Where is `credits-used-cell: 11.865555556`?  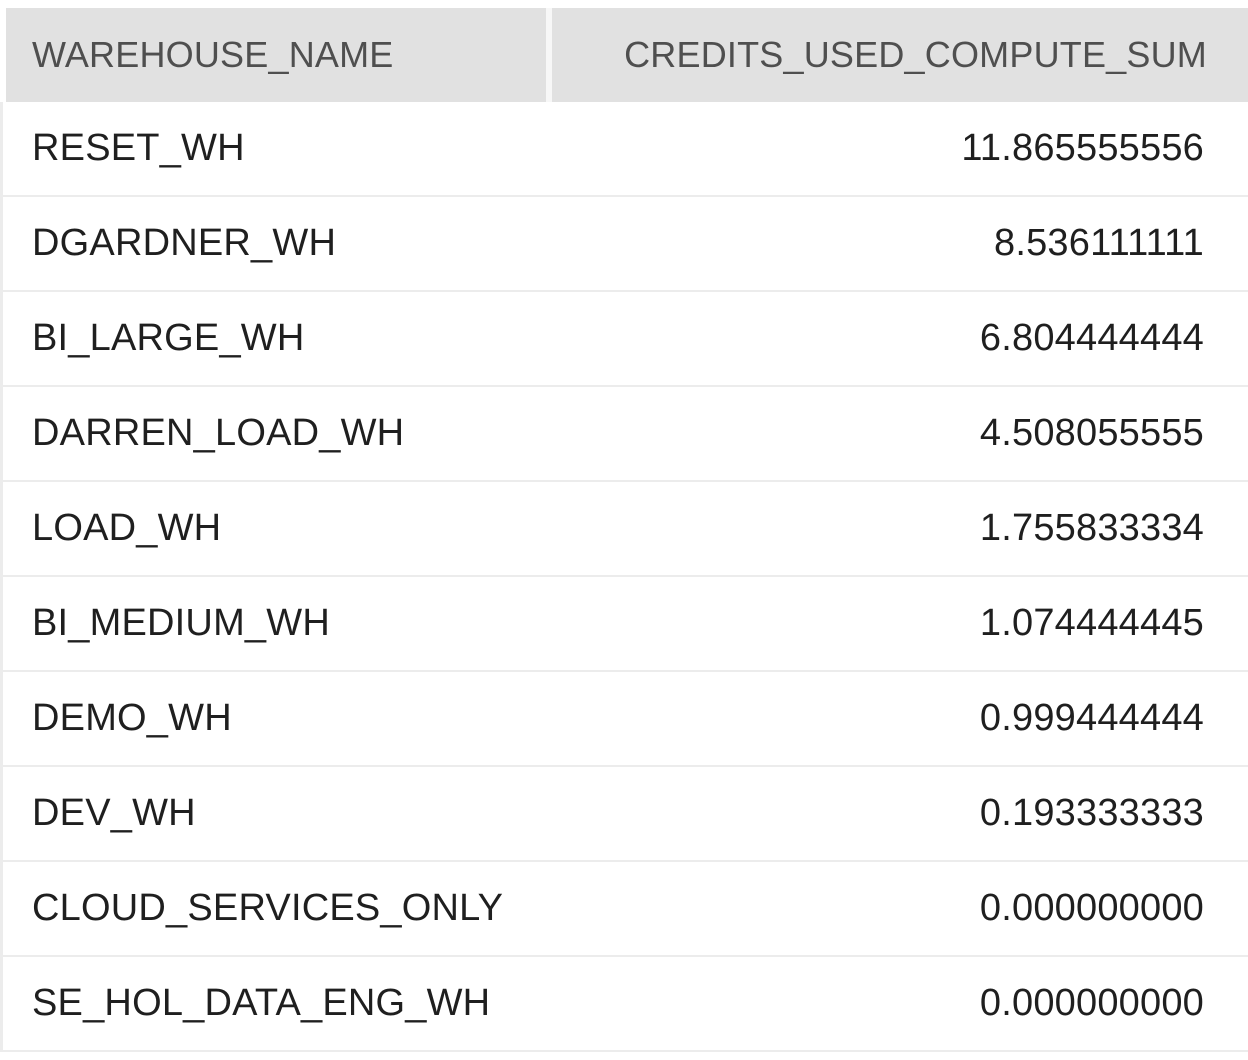 credits-used-cell: 11.865555556 is located at coordinates (1082, 148).